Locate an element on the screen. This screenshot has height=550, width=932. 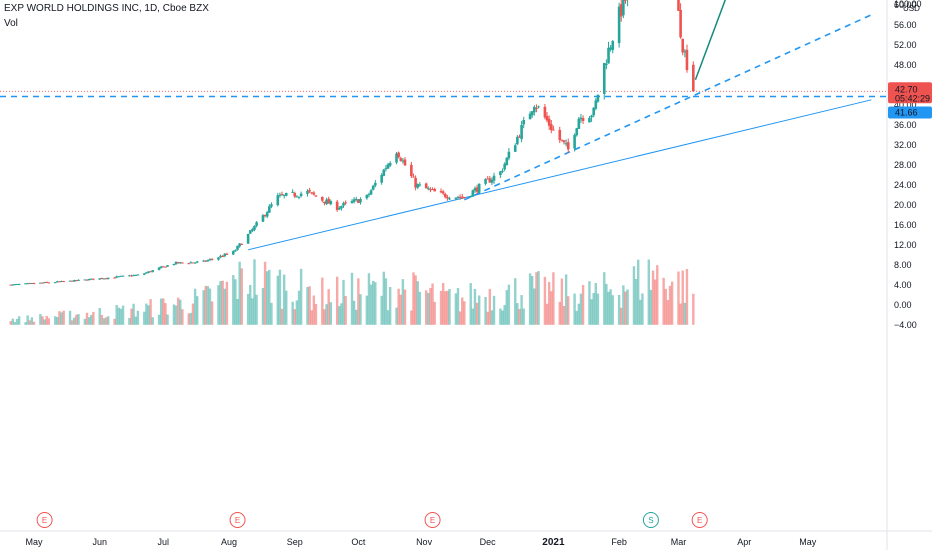
time-tick-label: Sep is located at coordinates (295, 542).